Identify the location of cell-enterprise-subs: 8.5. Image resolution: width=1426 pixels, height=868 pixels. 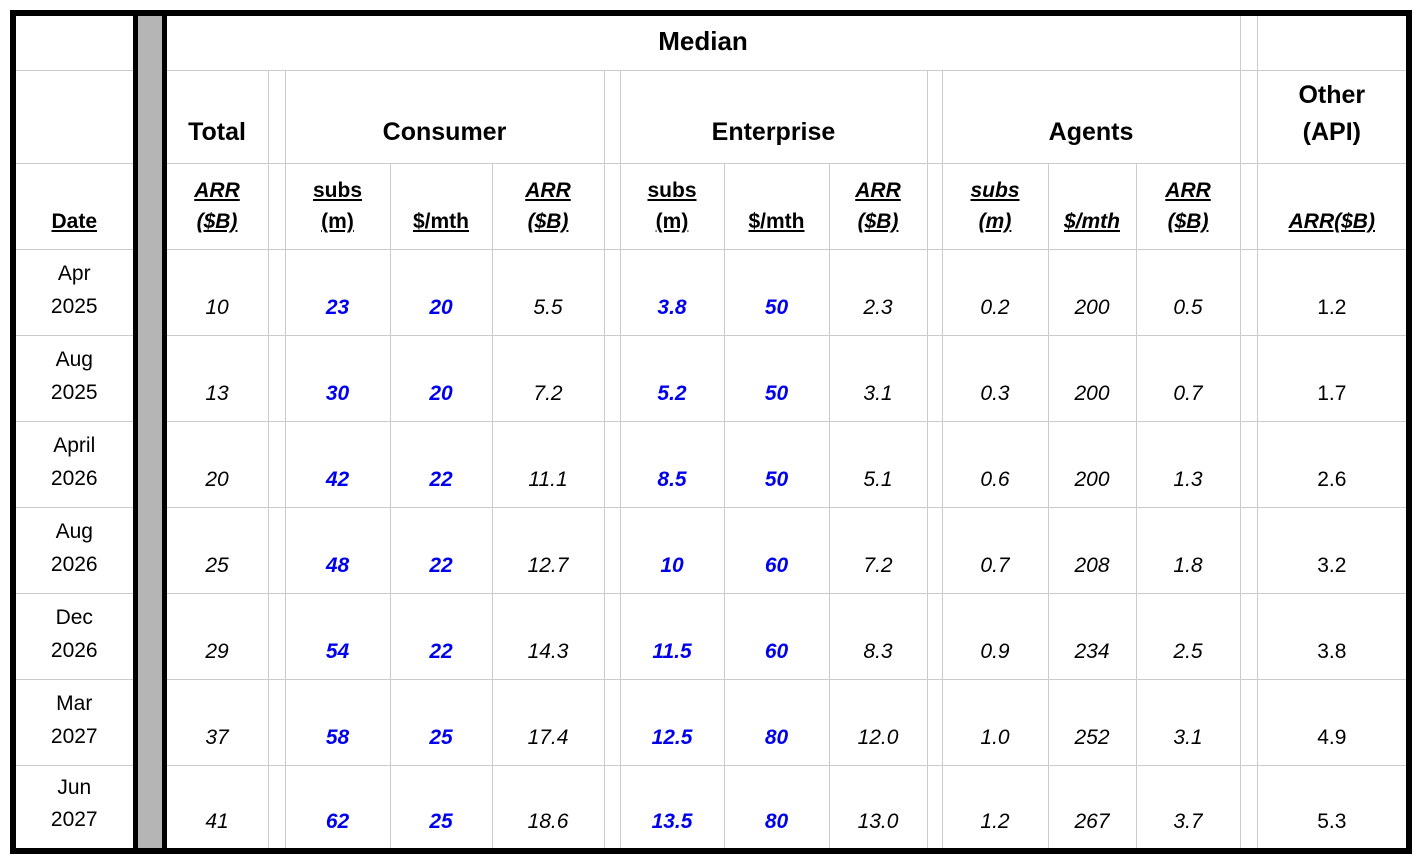
(672, 464).